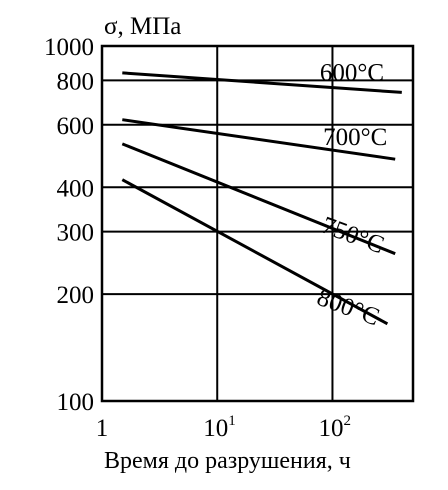  What do you see at coordinates (76, 233) in the screenshot?
I see `y-tick-label: 300` at bounding box center [76, 233].